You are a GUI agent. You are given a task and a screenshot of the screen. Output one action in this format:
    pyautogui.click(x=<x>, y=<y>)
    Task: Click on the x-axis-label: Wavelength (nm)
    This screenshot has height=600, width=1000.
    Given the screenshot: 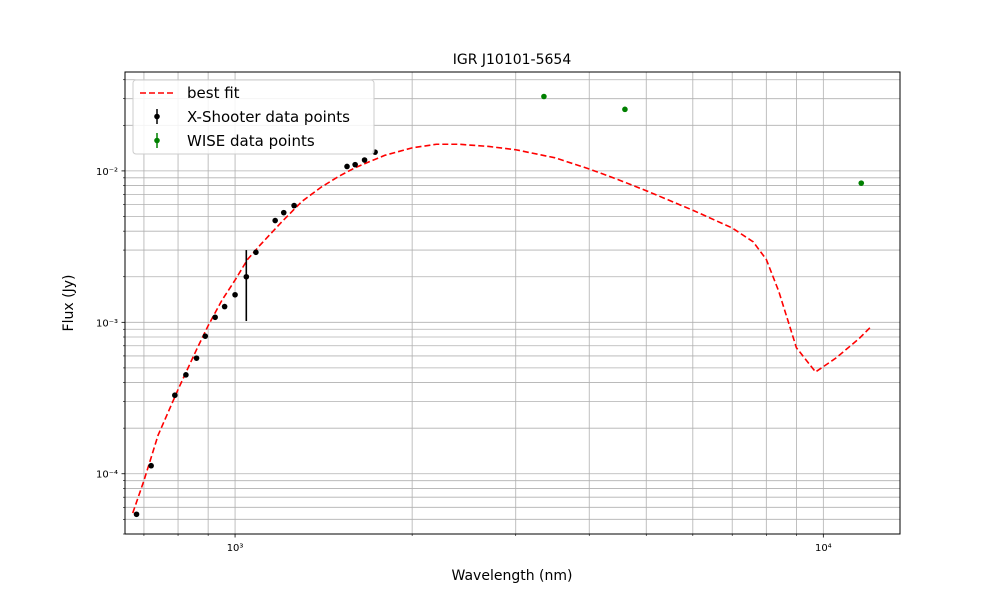 What is the action you would take?
    pyautogui.click(x=512, y=576)
    